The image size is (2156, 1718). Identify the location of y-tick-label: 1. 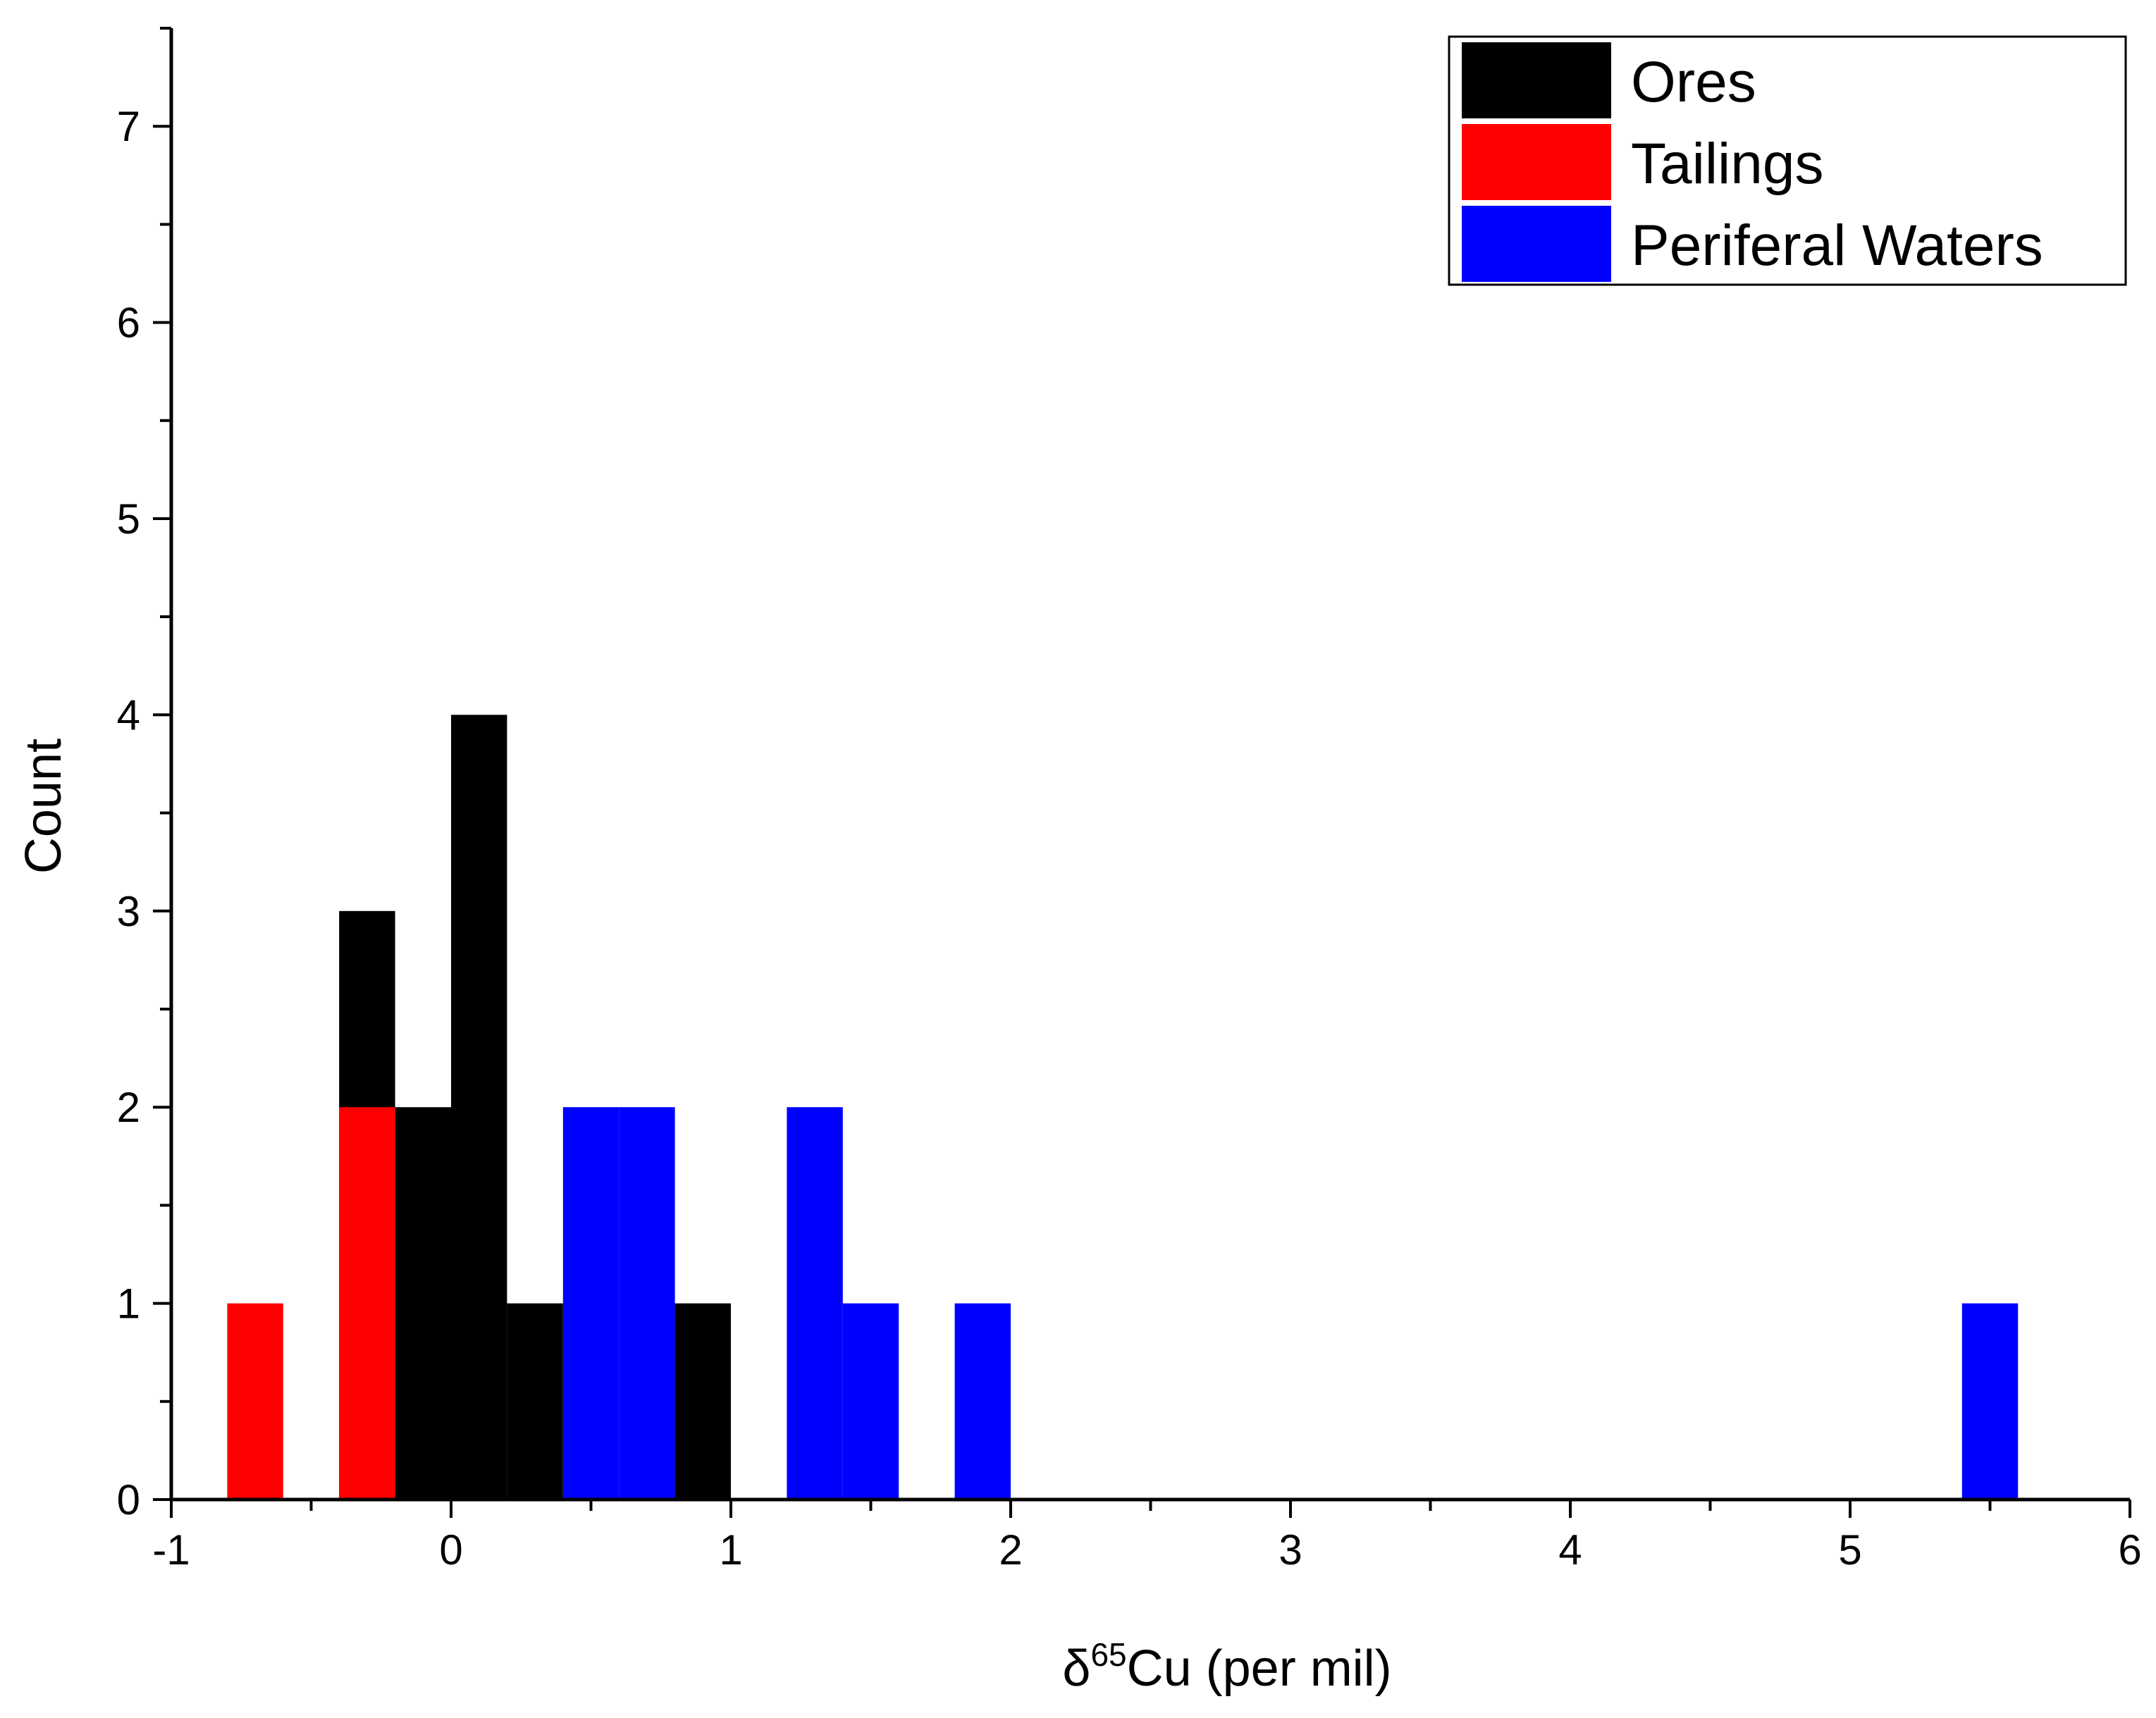
(128, 1304).